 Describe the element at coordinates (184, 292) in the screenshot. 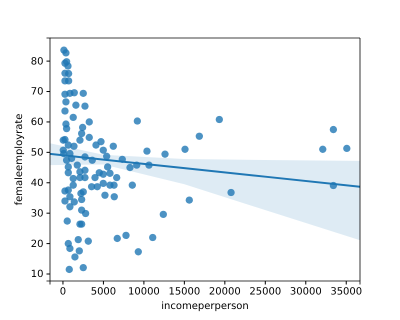

I see `x-tick-label: 15000` at that location.